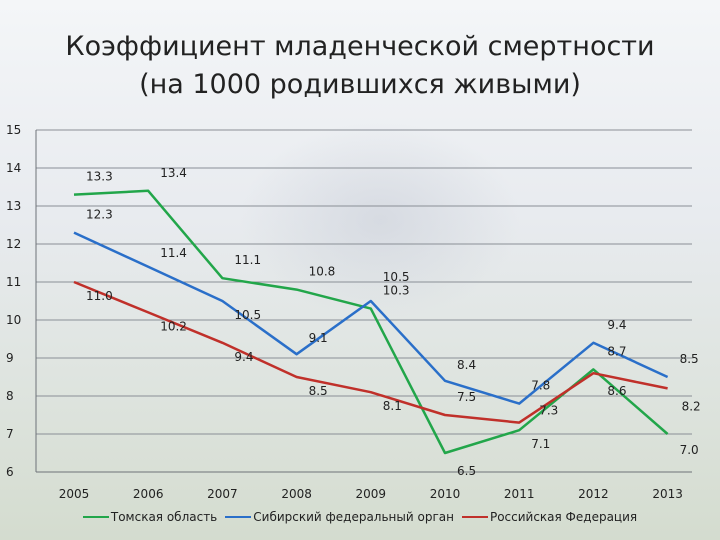 This screenshot has width=720, height=540. Describe the element at coordinates (173, 173) in the screenshot. I see `data-label: 13.4` at that location.